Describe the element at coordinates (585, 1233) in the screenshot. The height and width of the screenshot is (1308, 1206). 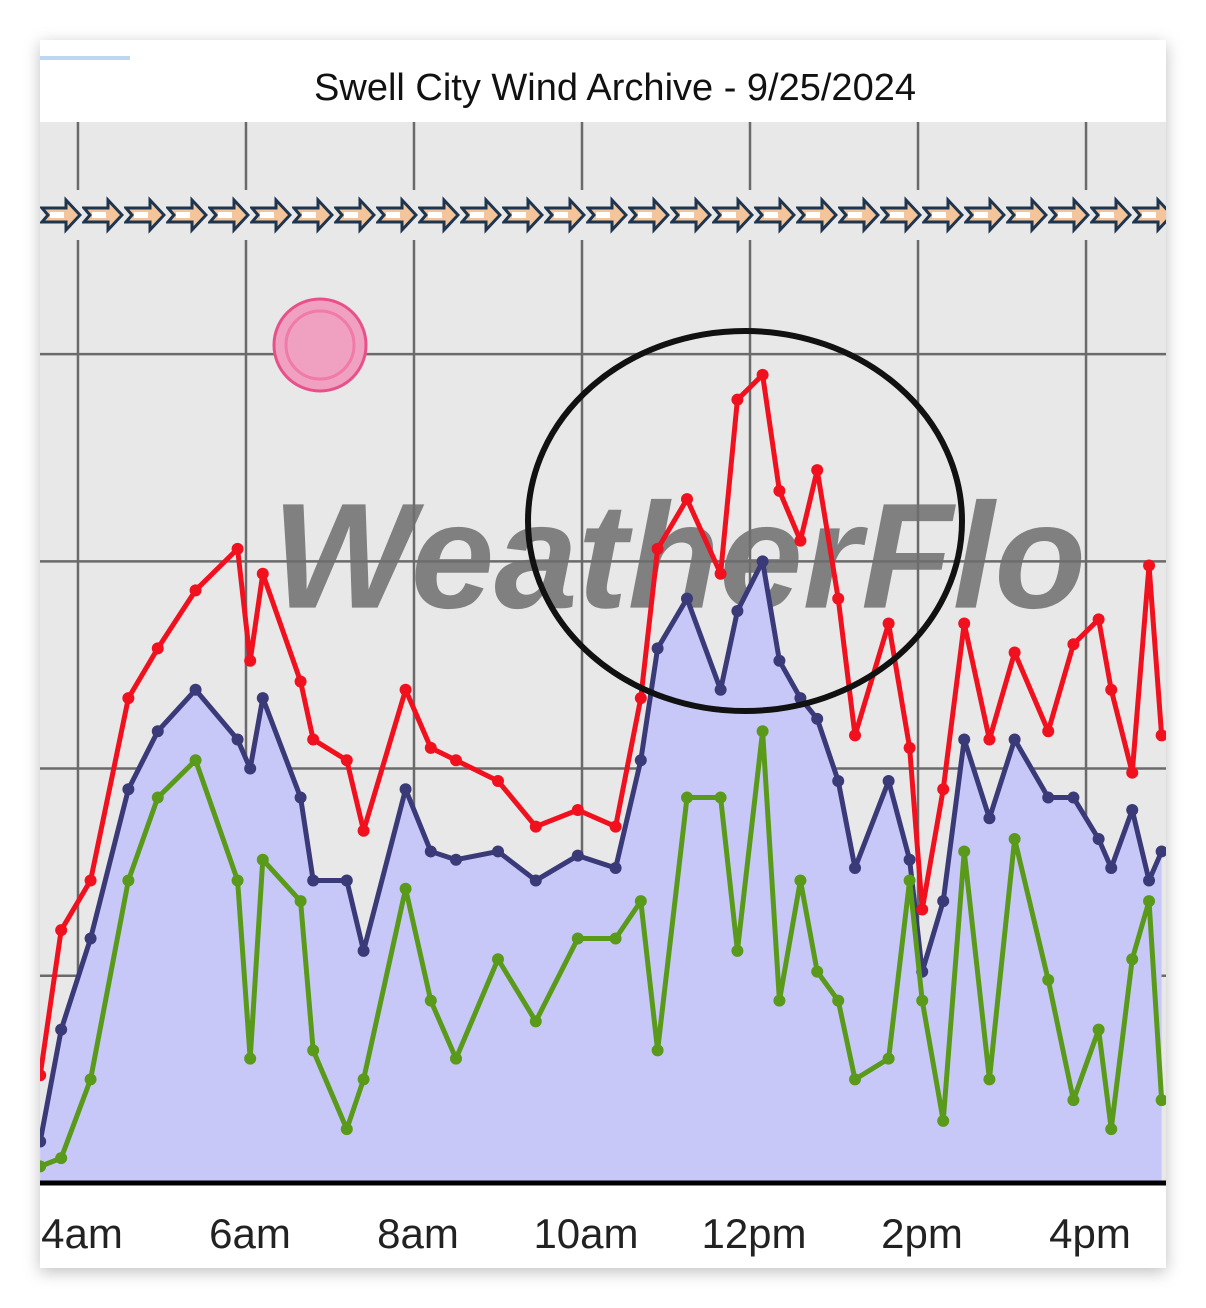
I see `x-tick-label: 10am` at that location.